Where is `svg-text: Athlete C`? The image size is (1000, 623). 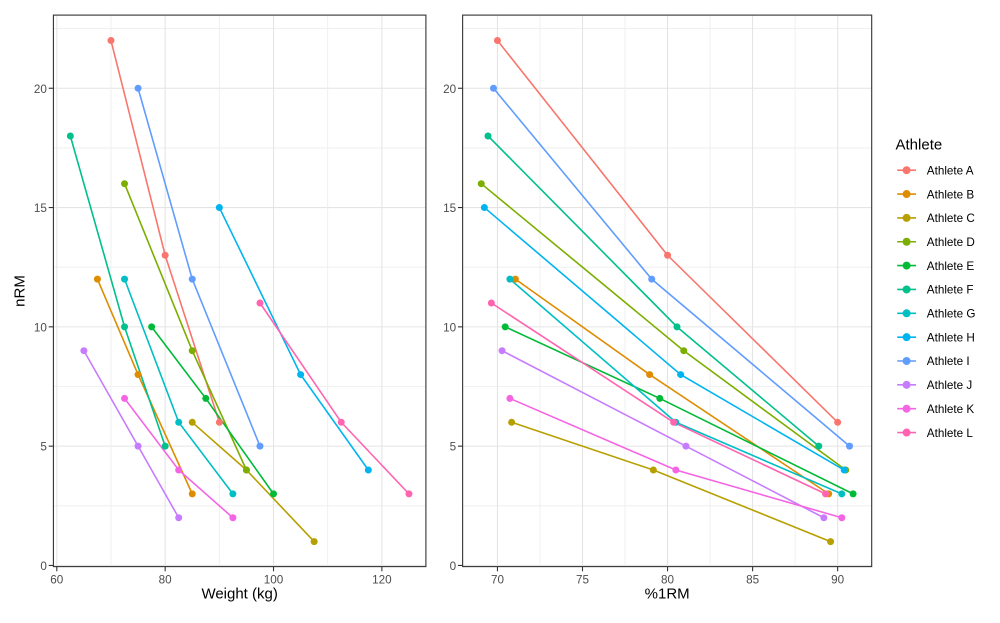 svg-text: Athlete C is located at coordinates (951, 218).